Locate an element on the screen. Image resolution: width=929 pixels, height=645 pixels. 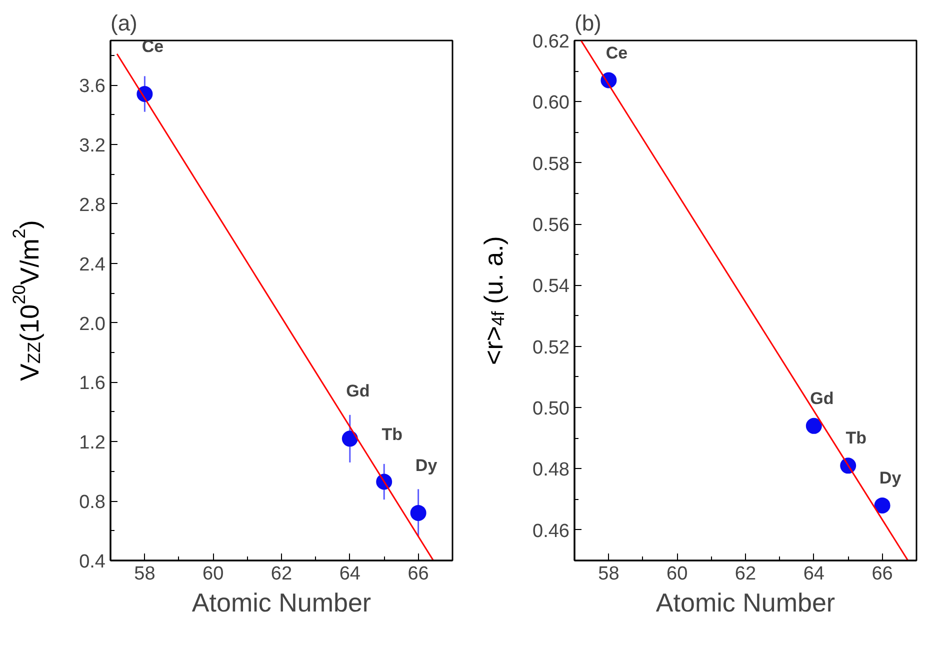
y-tick-label: 0.52 is located at coordinates (551, 347).